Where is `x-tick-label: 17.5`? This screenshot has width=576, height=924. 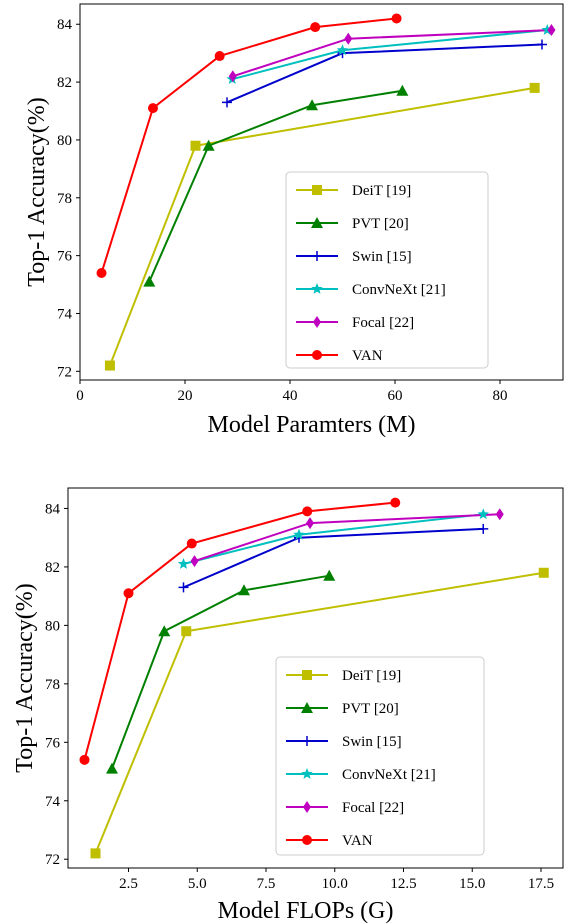
x-tick-label: 17.5 is located at coordinates (541, 884).